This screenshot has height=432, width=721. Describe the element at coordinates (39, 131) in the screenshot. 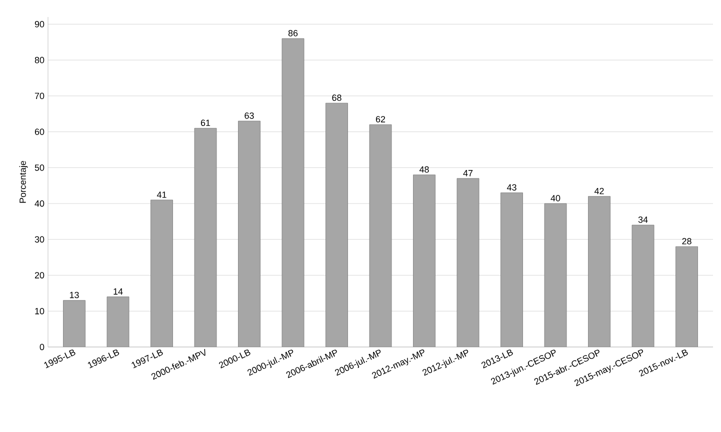

I see `y-tick-label: 60` at that location.